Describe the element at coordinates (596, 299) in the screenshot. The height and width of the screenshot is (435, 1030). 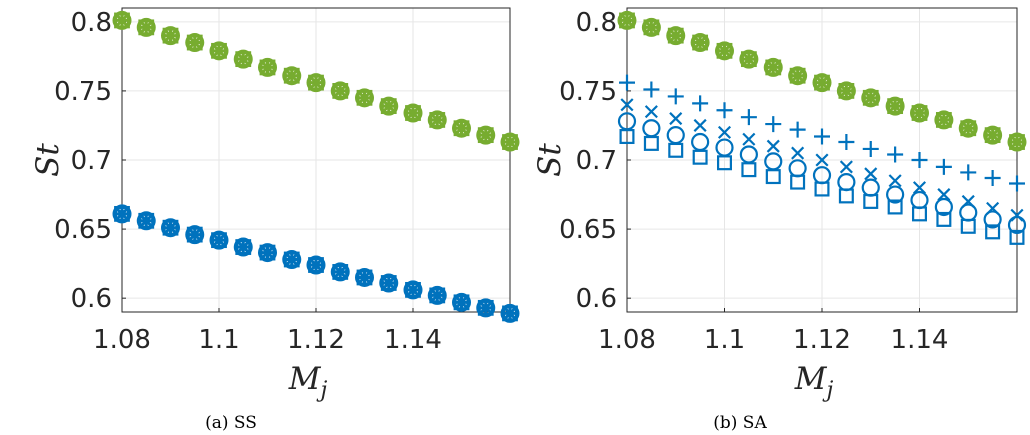
I see `y-tick-label: 0.6` at that location.